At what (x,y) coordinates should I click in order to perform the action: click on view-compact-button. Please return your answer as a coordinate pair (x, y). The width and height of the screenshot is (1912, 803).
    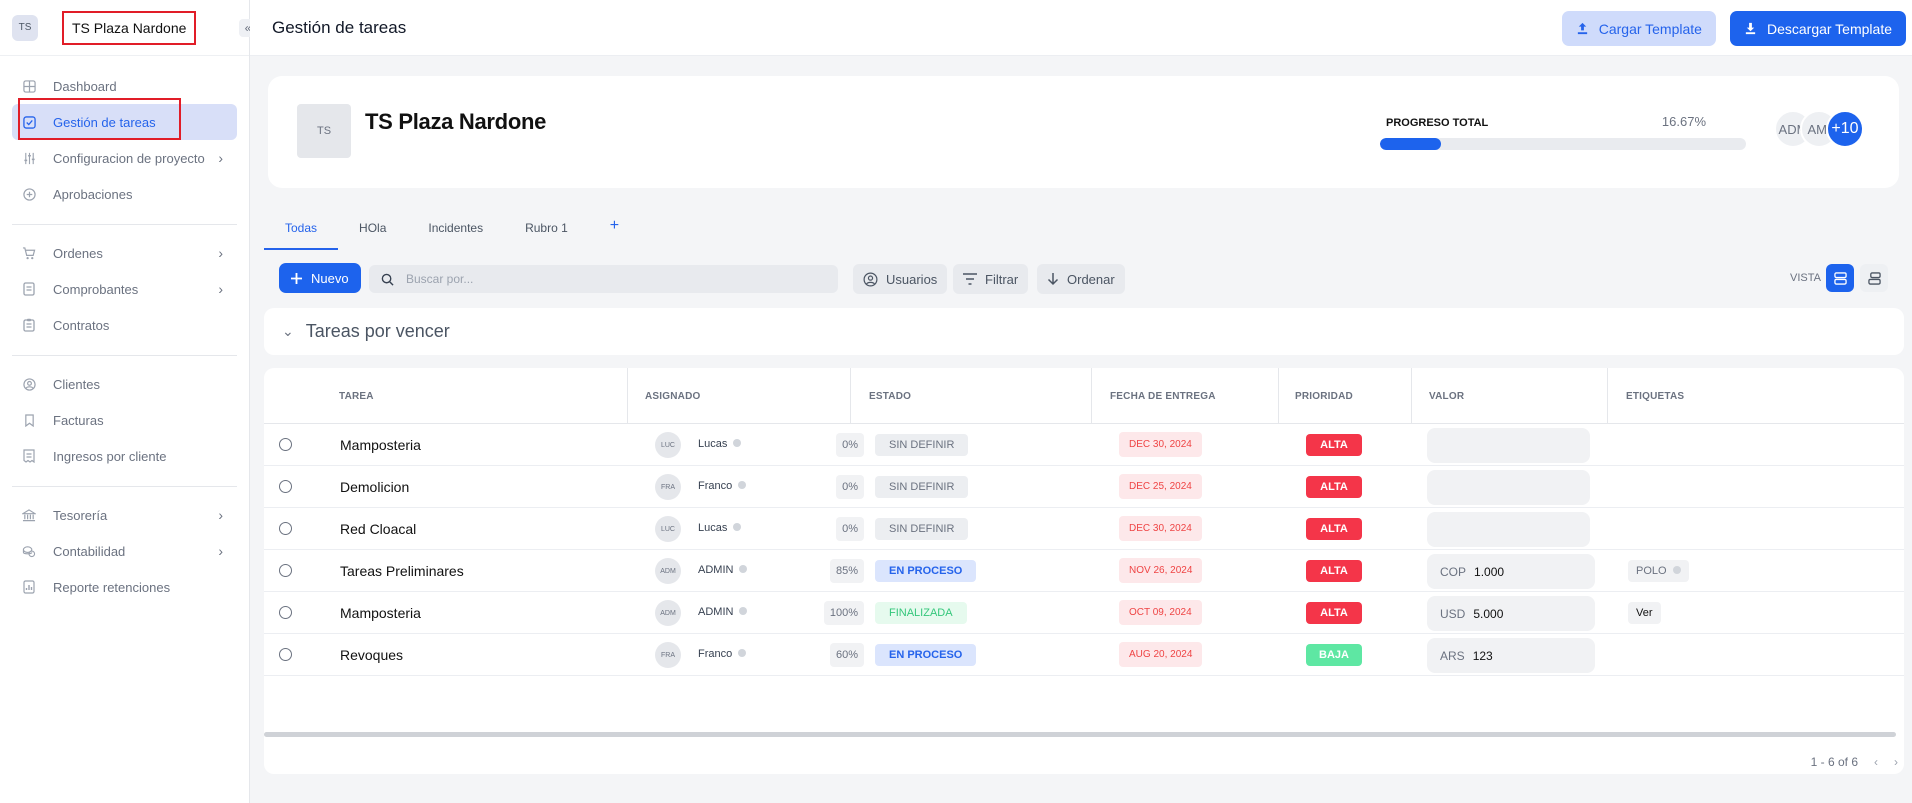
    Looking at the image, I should click on (1874, 278).